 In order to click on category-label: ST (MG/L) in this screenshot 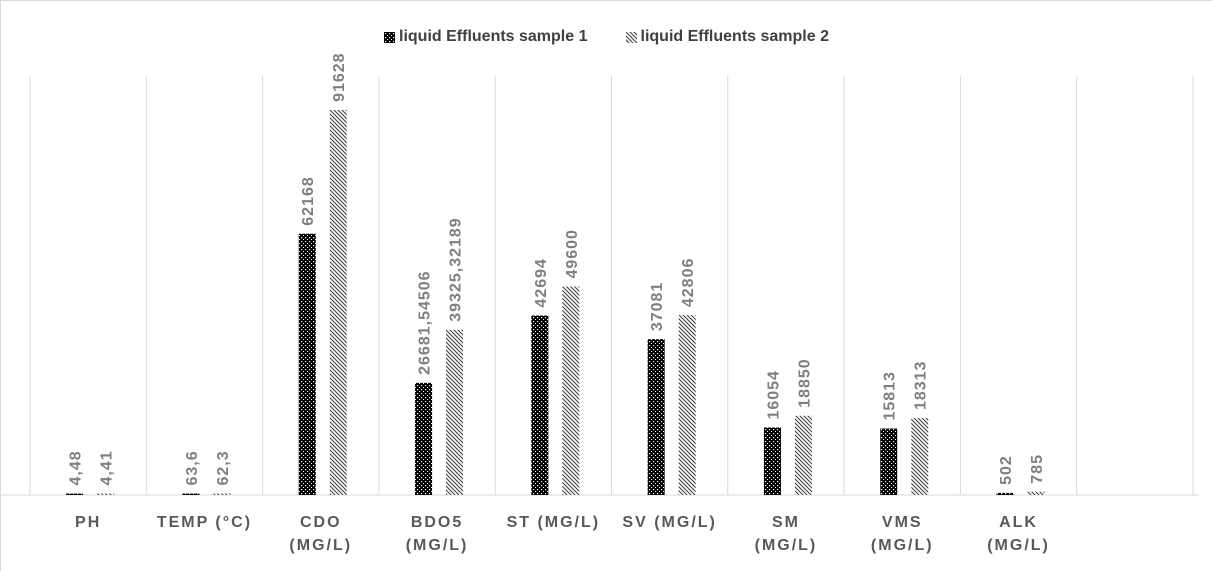, I will do `click(554, 522)`.